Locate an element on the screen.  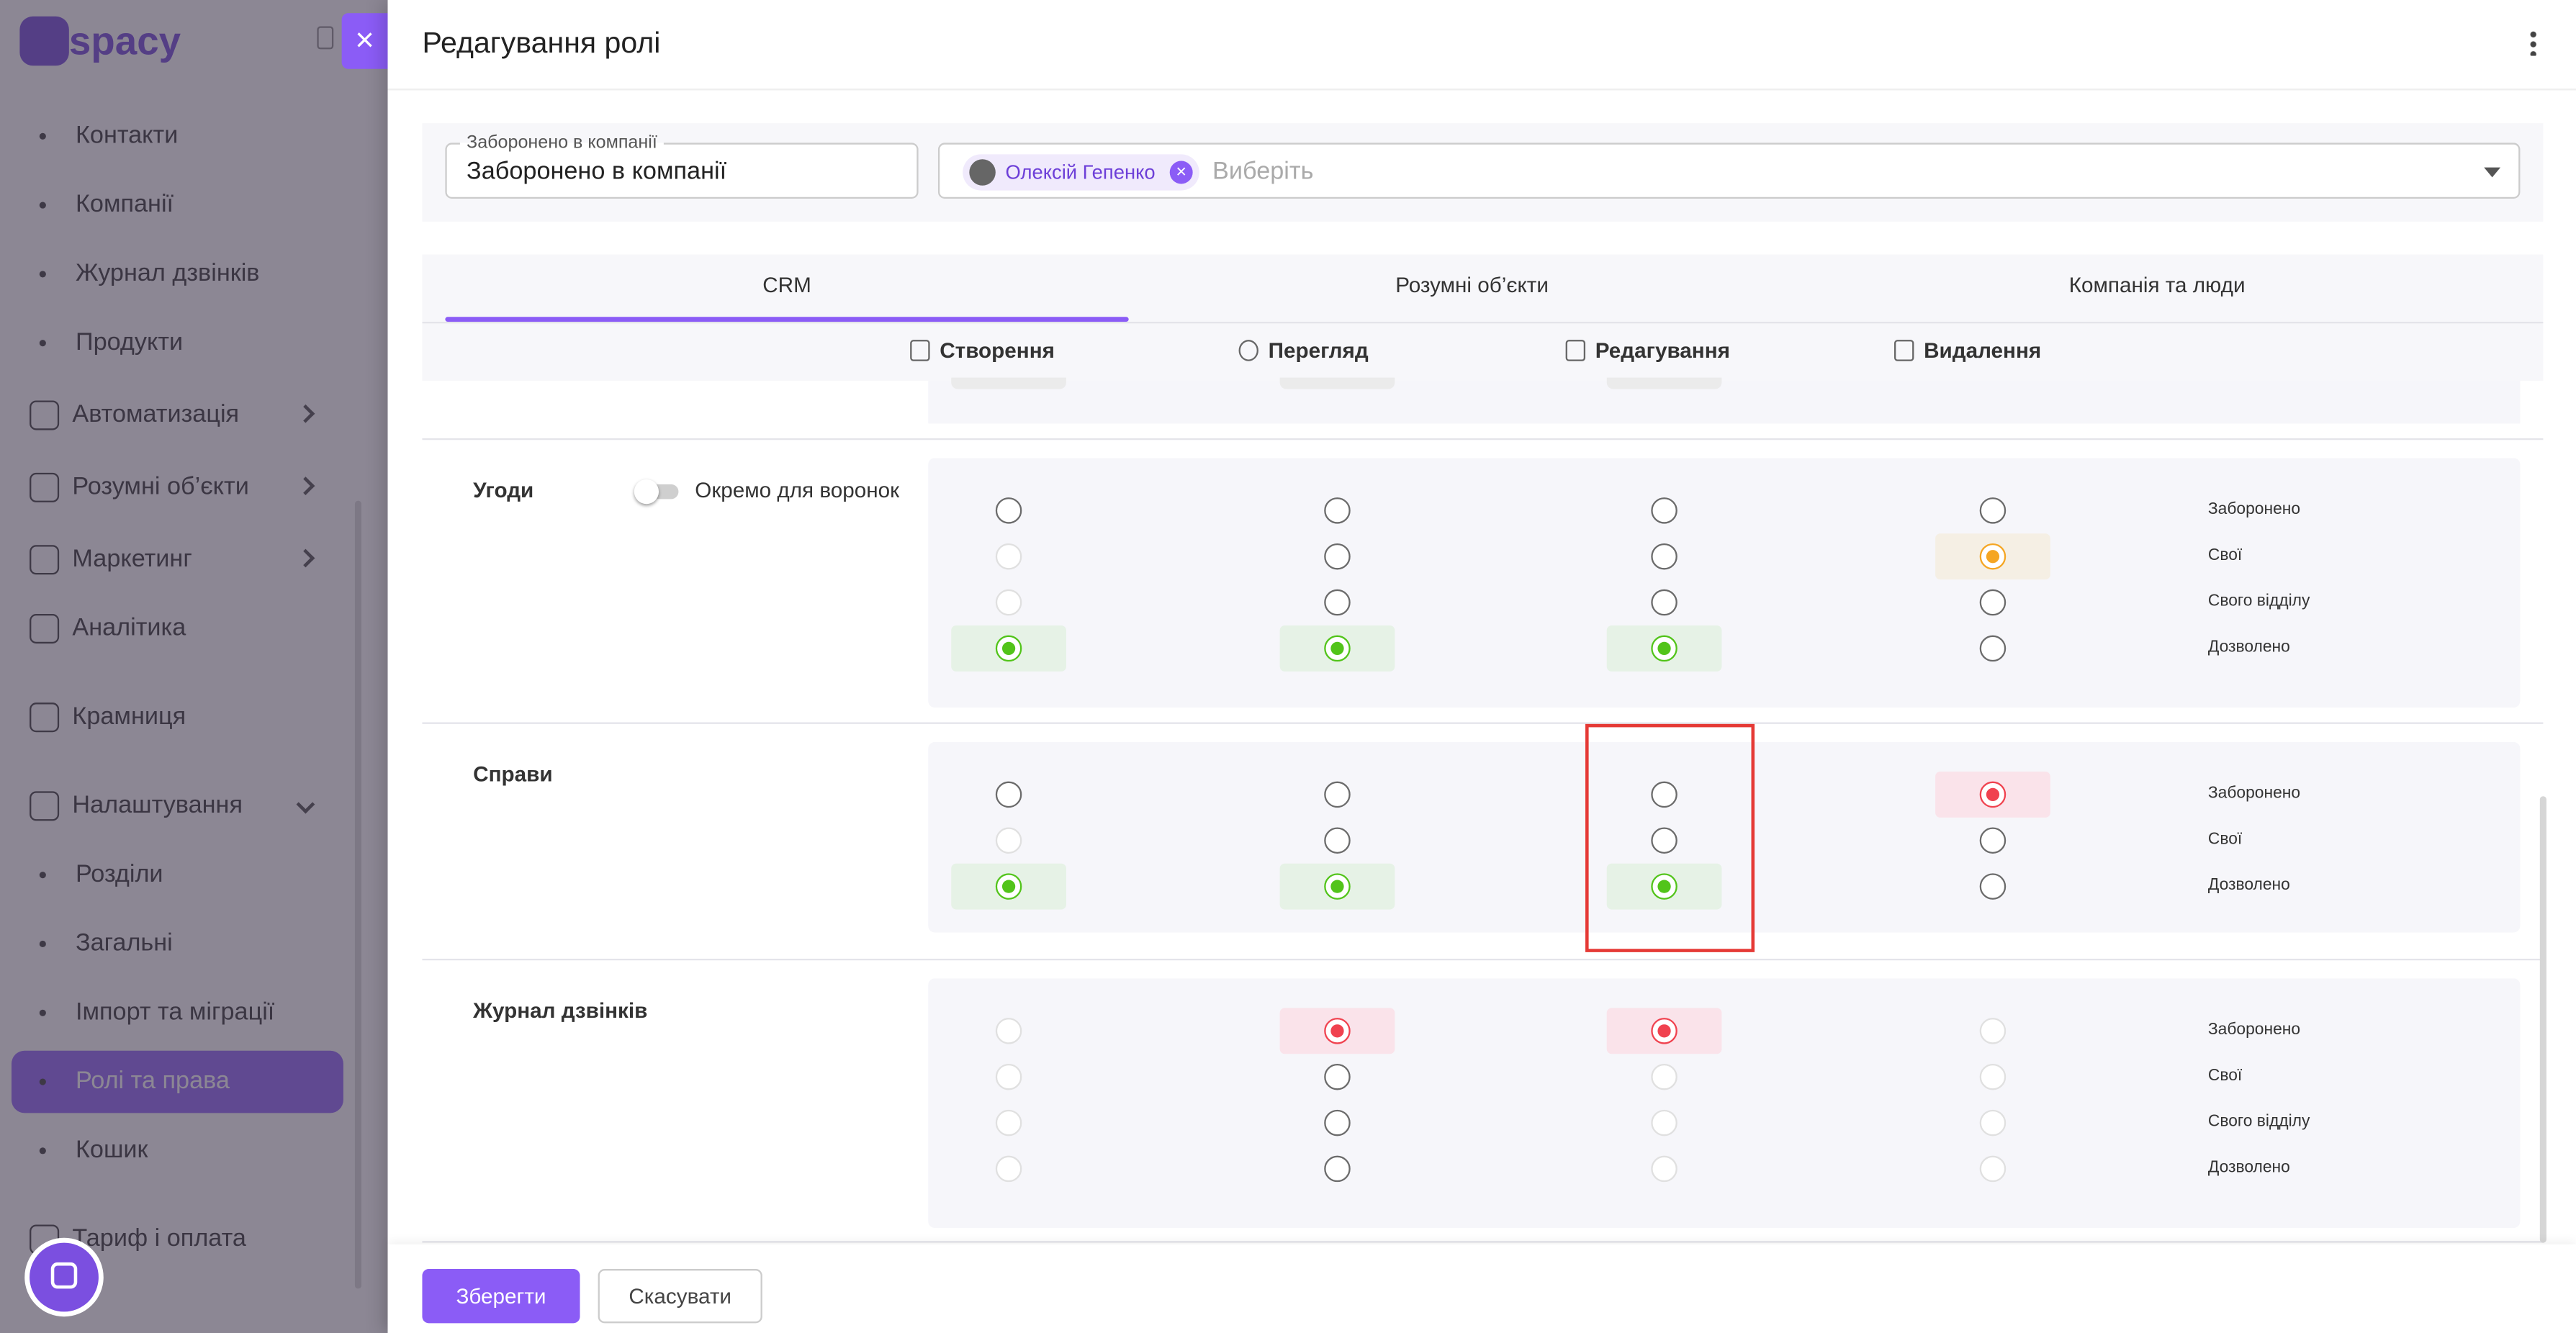
tabs-divider is located at coordinates (1483, 323).